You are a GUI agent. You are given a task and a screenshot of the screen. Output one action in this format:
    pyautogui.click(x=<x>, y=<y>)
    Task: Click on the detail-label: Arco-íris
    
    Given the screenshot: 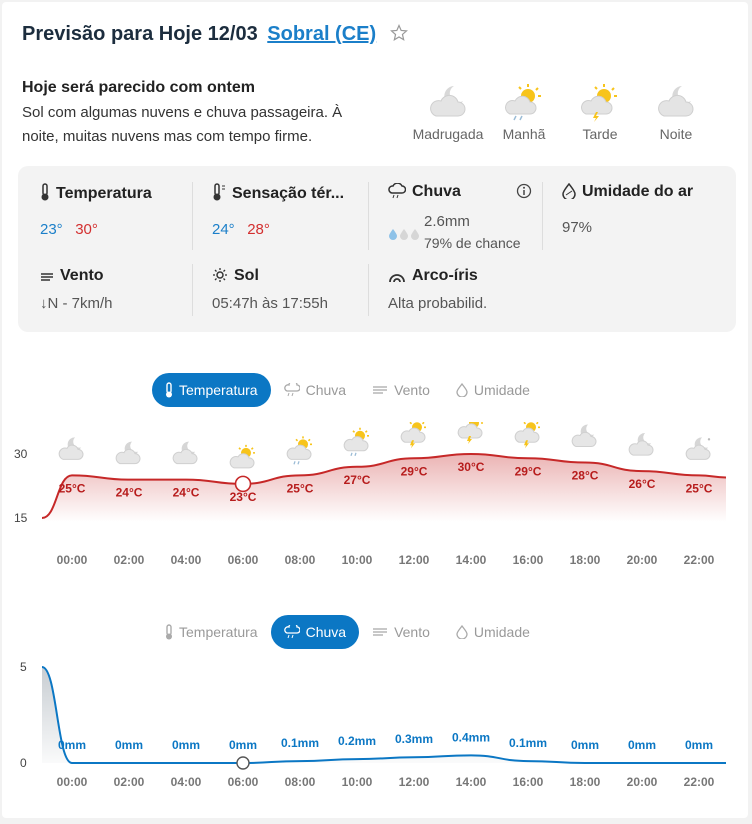 What is the action you would take?
    pyautogui.click(x=445, y=275)
    